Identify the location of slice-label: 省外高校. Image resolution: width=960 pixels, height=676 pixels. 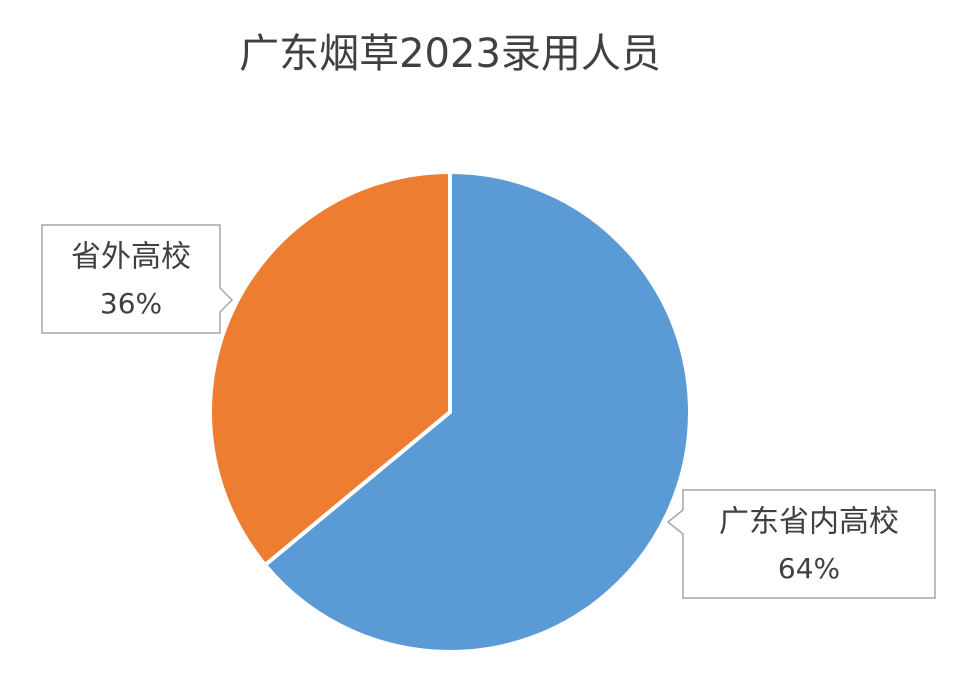
(131, 257).